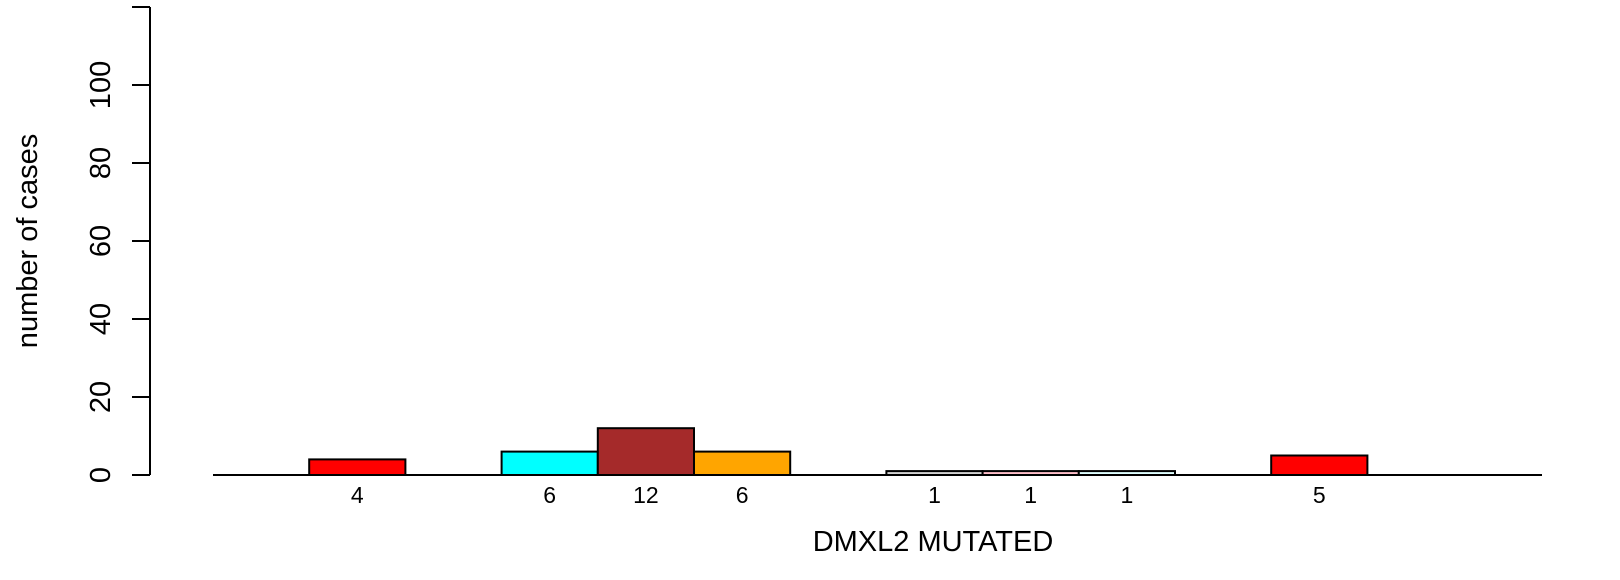 The image size is (1620, 580). Describe the element at coordinates (357, 495) in the screenshot. I see `bar-value-label: 4` at that location.